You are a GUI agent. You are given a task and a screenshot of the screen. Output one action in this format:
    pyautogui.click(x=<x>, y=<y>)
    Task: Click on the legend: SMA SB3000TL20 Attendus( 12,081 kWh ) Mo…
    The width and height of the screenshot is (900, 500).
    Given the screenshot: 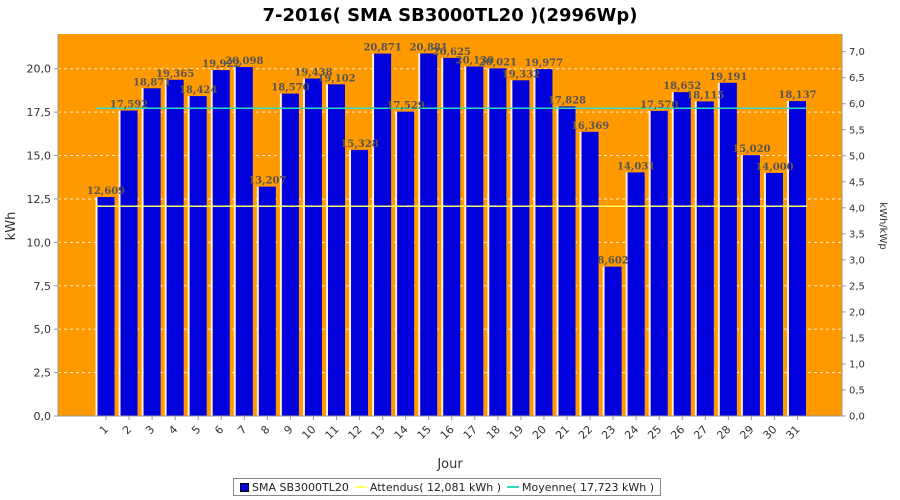 What is the action you would take?
    pyautogui.click(x=447, y=487)
    